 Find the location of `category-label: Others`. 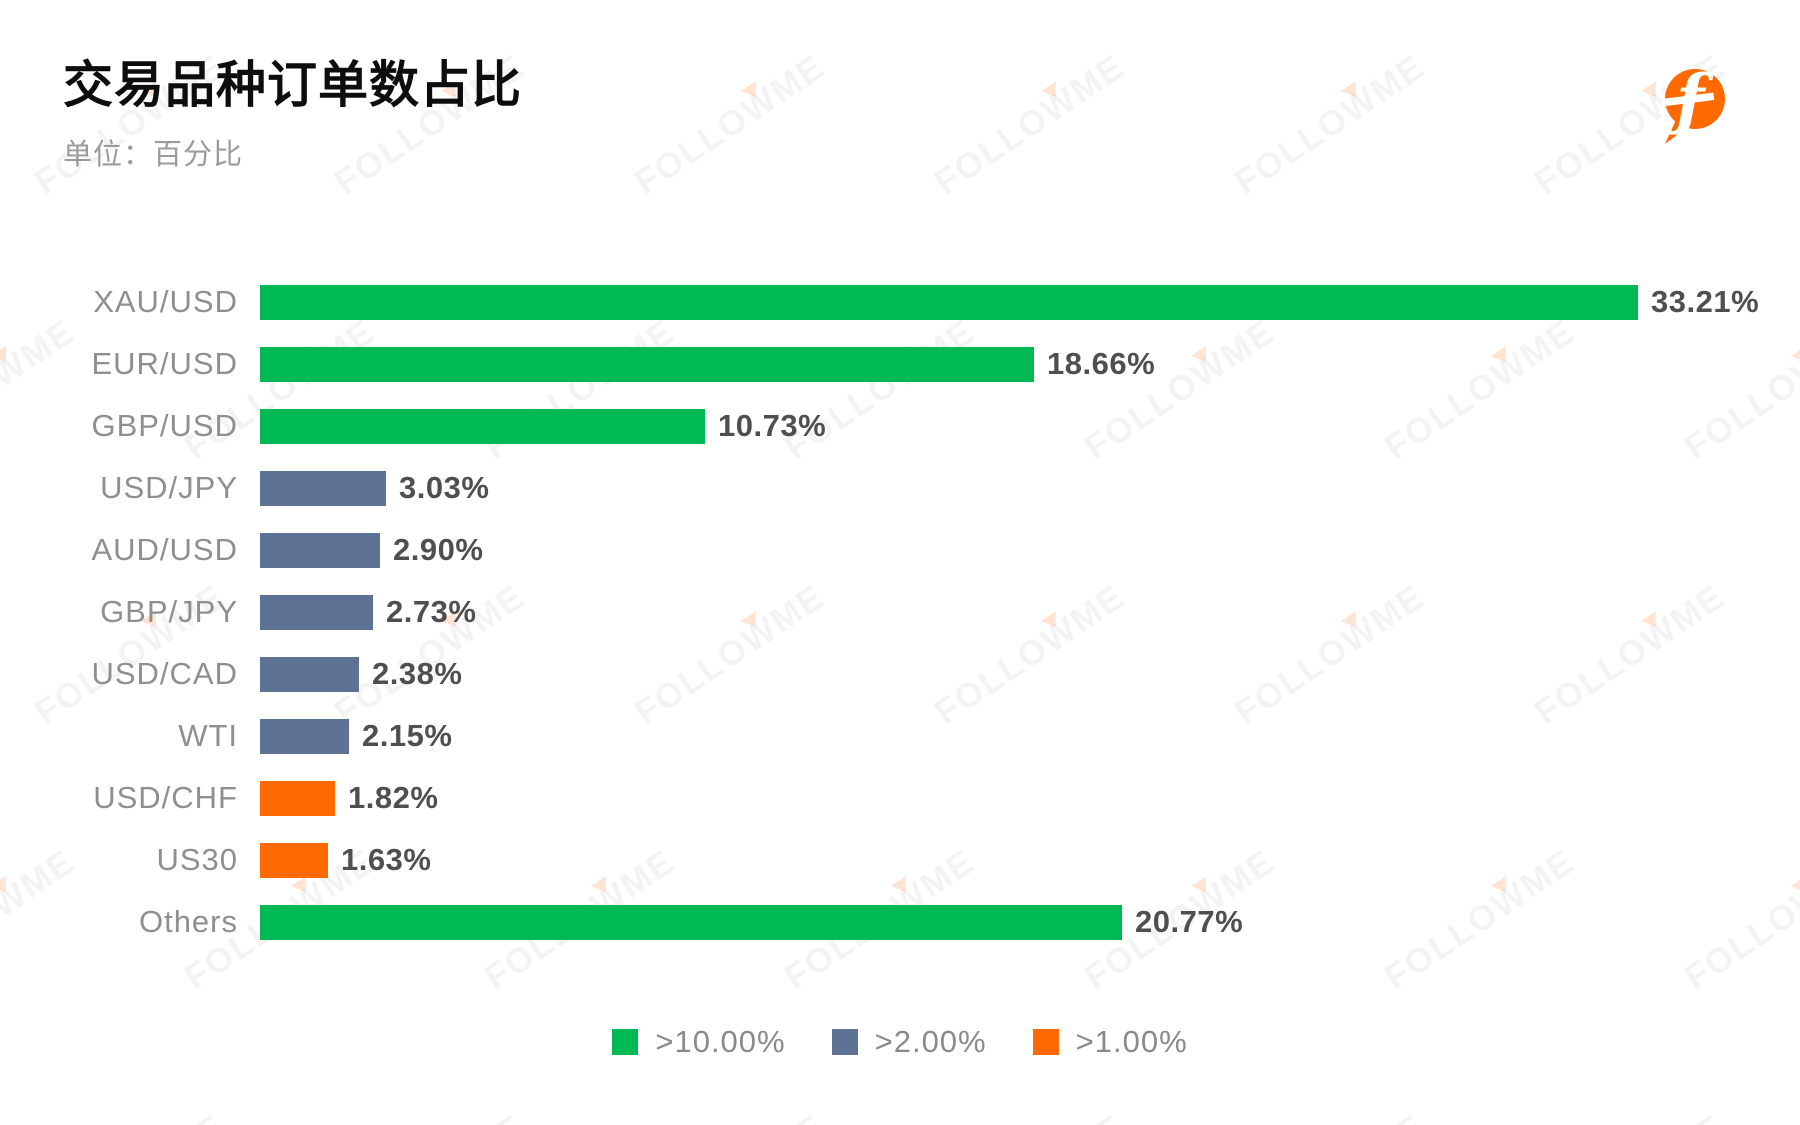

category-label: Others is located at coordinates (188, 921).